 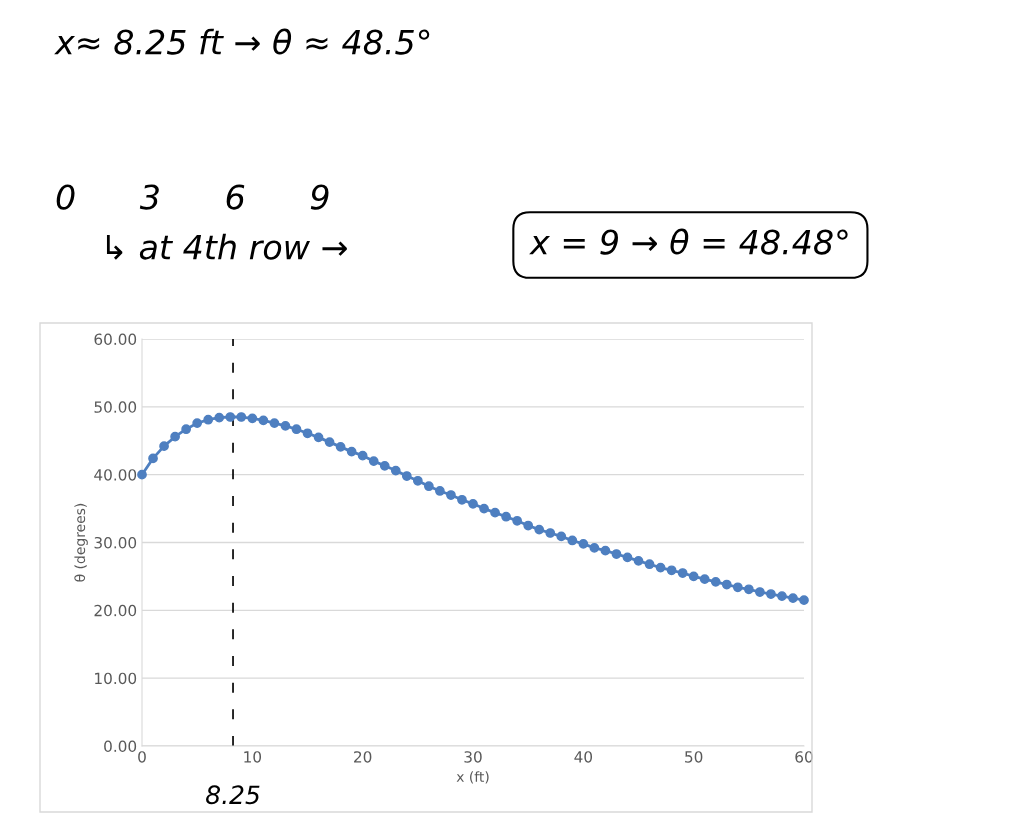 I want to click on text: 0 3 6 9, so click(x=192, y=197).